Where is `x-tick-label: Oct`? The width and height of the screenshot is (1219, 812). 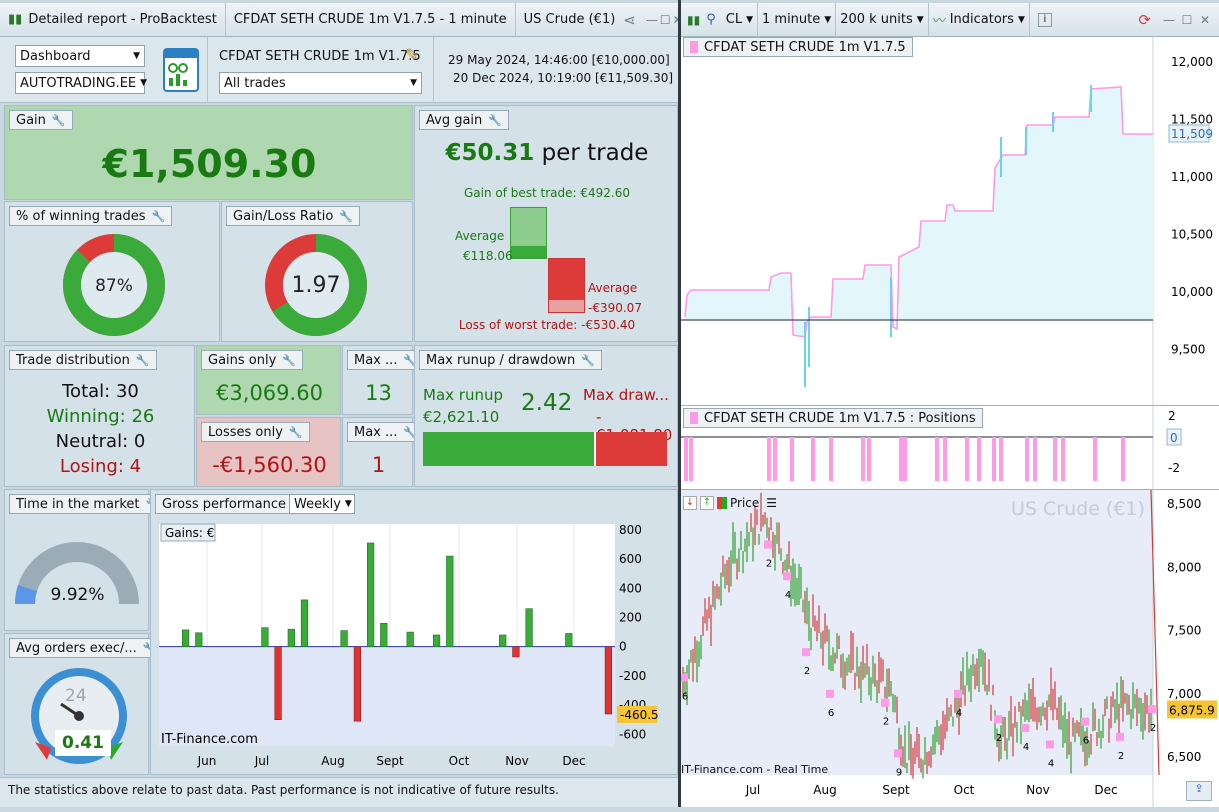 x-tick-label: Oct is located at coordinates (459, 761).